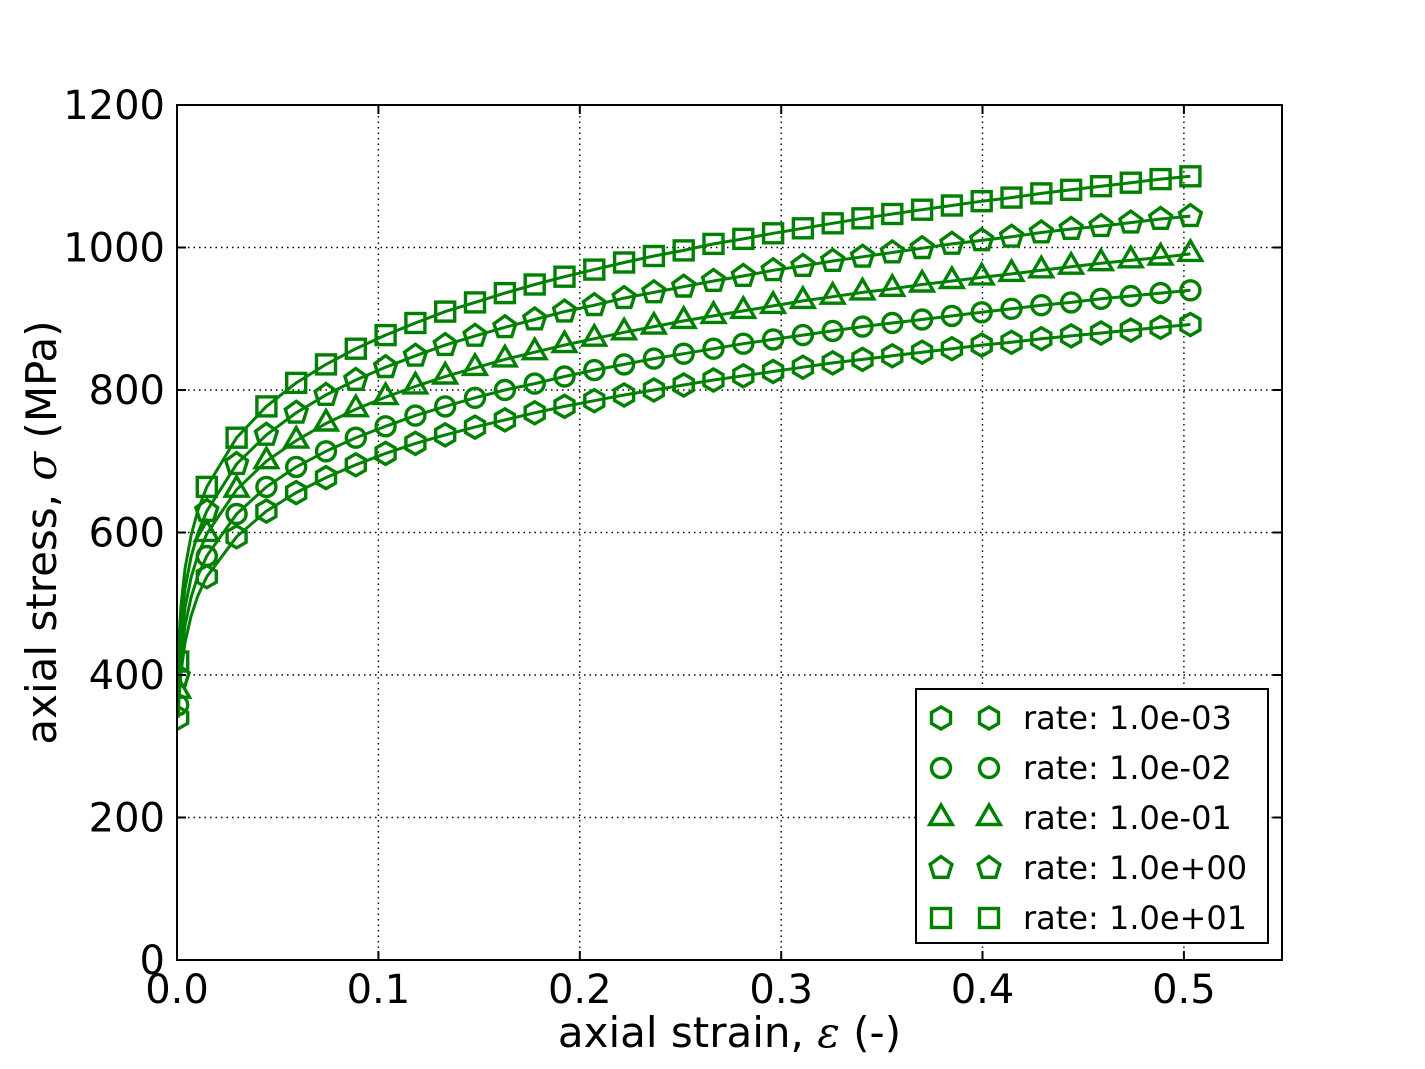 The image size is (1425, 1069). What do you see at coordinates (870, 1032) in the screenshot?
I see `x-axis-label-unit: (-)` at bounding box center [870, 1032].